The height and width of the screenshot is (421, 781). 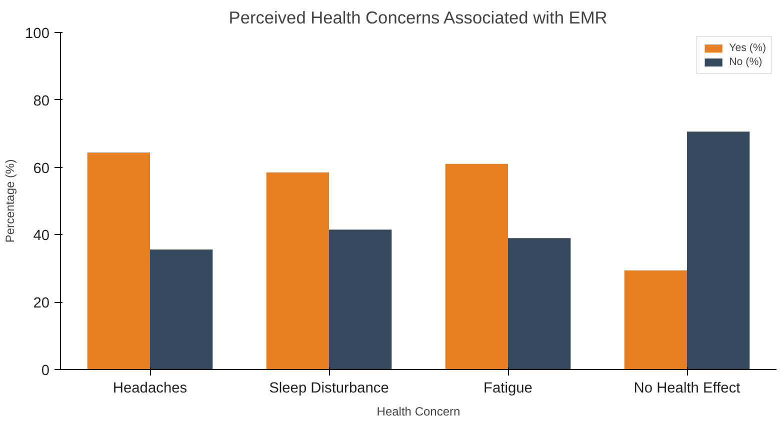 What do you see at coordinates (41, 236) in the screenshot?
I see `y-tick-label: 40` at bounding box center [41, 236].